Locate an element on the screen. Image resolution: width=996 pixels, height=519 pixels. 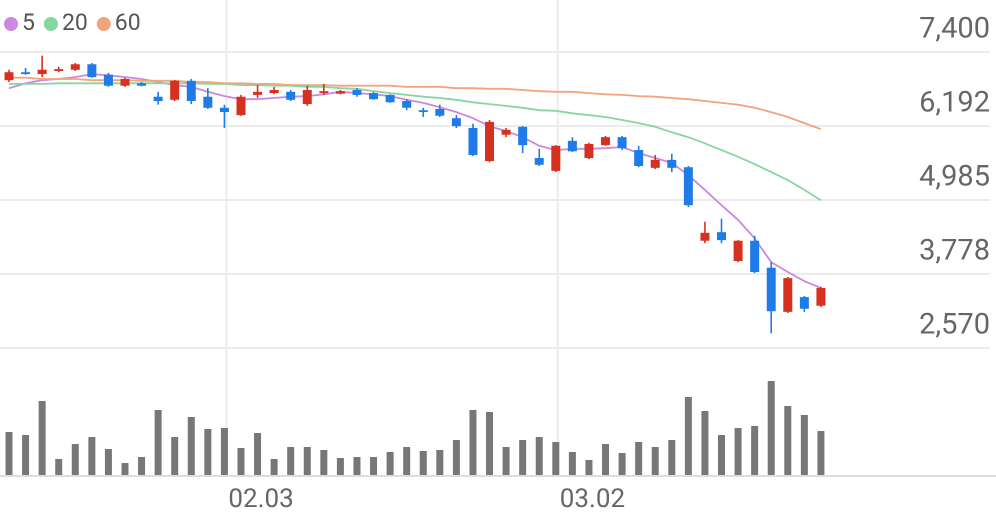
y-tick-label: 6,192 is located at coordinates (954, 103).